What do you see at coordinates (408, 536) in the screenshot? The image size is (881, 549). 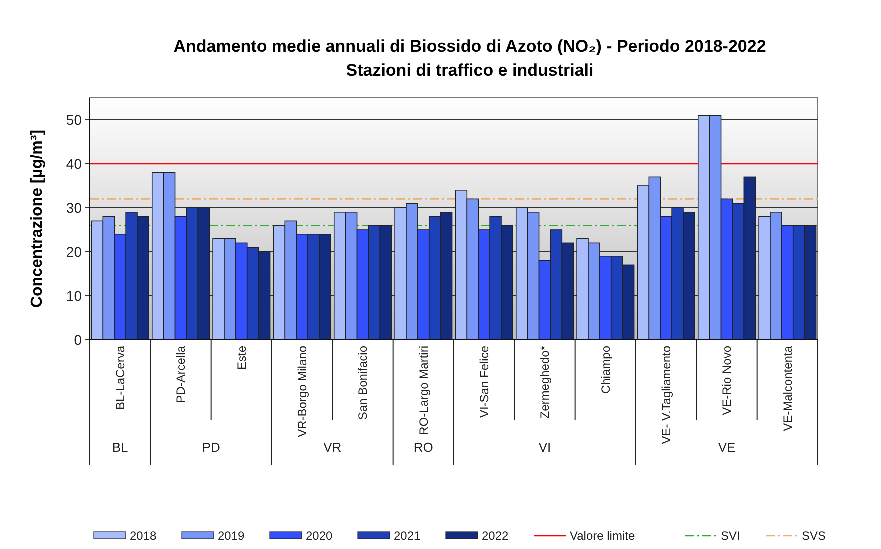 I see `legend-label: 2021` at bounding box center [408, 536].